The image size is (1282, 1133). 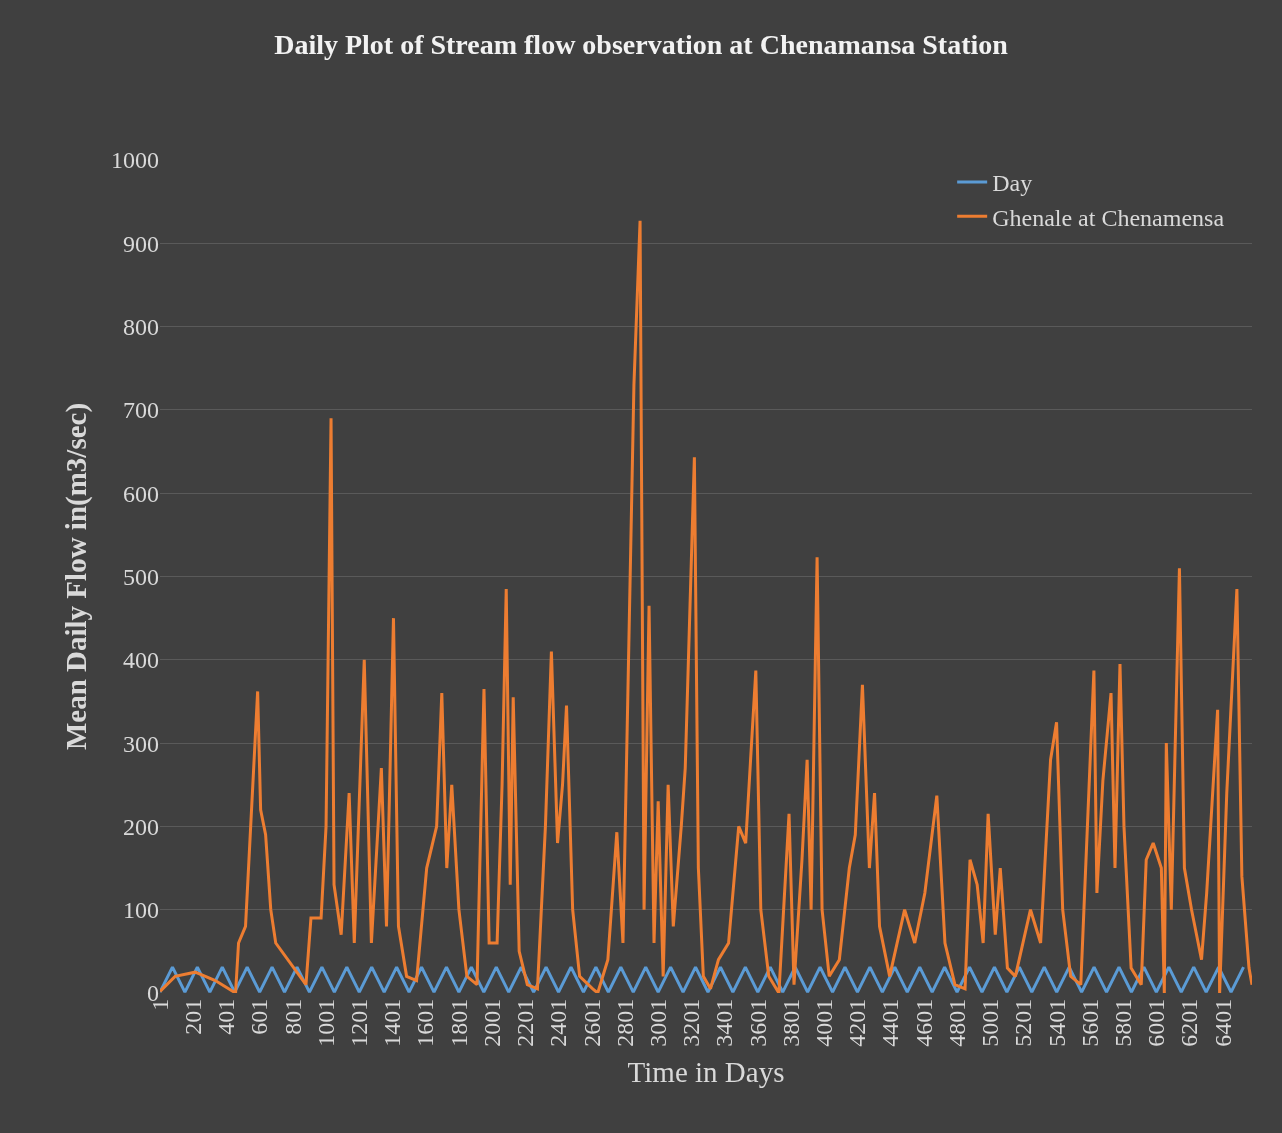 I want to click on x-tick-label: 2201, so click(x=525, y=1022).